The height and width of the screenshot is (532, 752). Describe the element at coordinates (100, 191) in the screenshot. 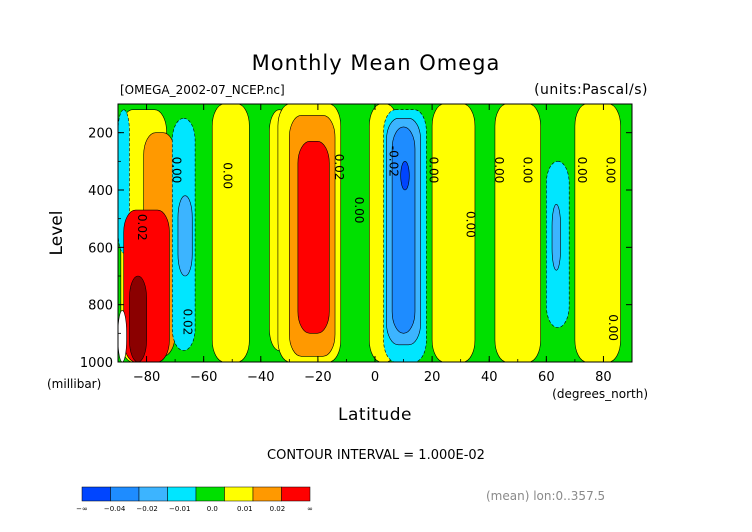

I see `y-tick-label: 400` at that location.